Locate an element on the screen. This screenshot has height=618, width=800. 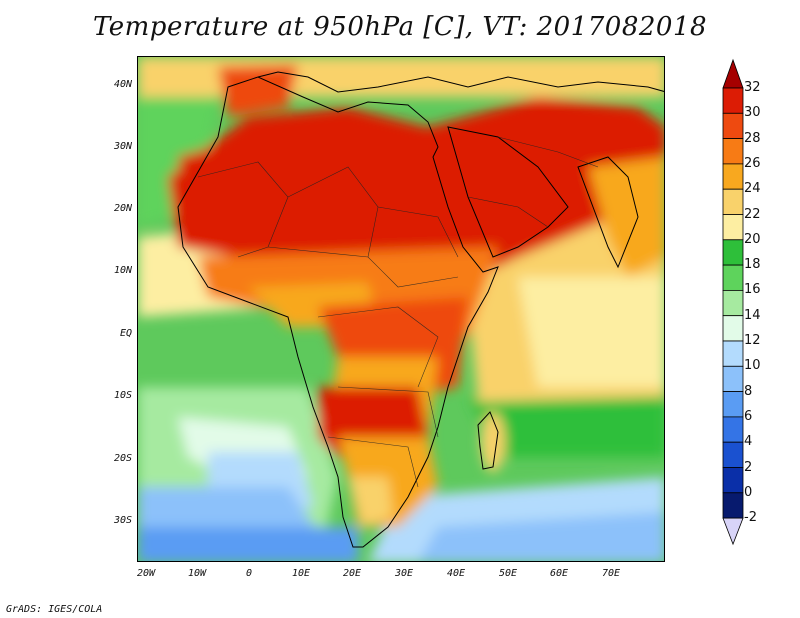
lat-label-30n: 30N is located at coordinates (122, 146).